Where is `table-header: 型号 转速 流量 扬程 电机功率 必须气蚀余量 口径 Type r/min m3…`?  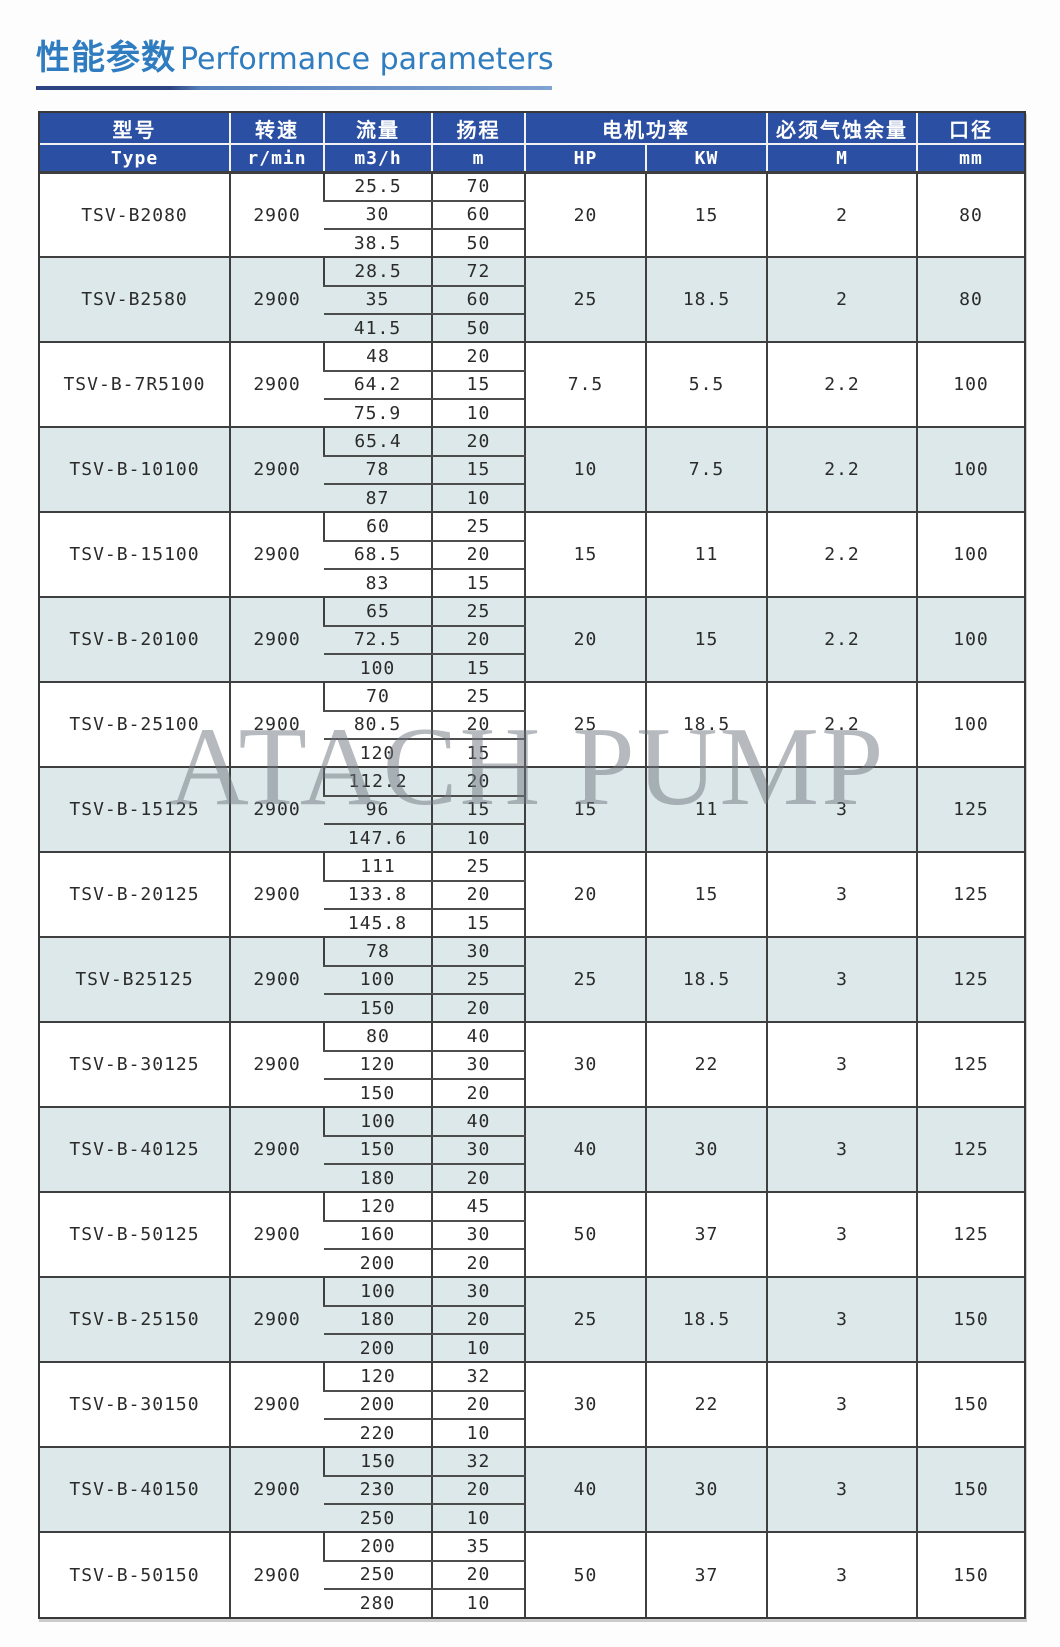
table-header: 型号 转速 流量 扬程 电机功率 必须气蚀余量 口径 Type r/min m3… is located at coordinates (532, 143).